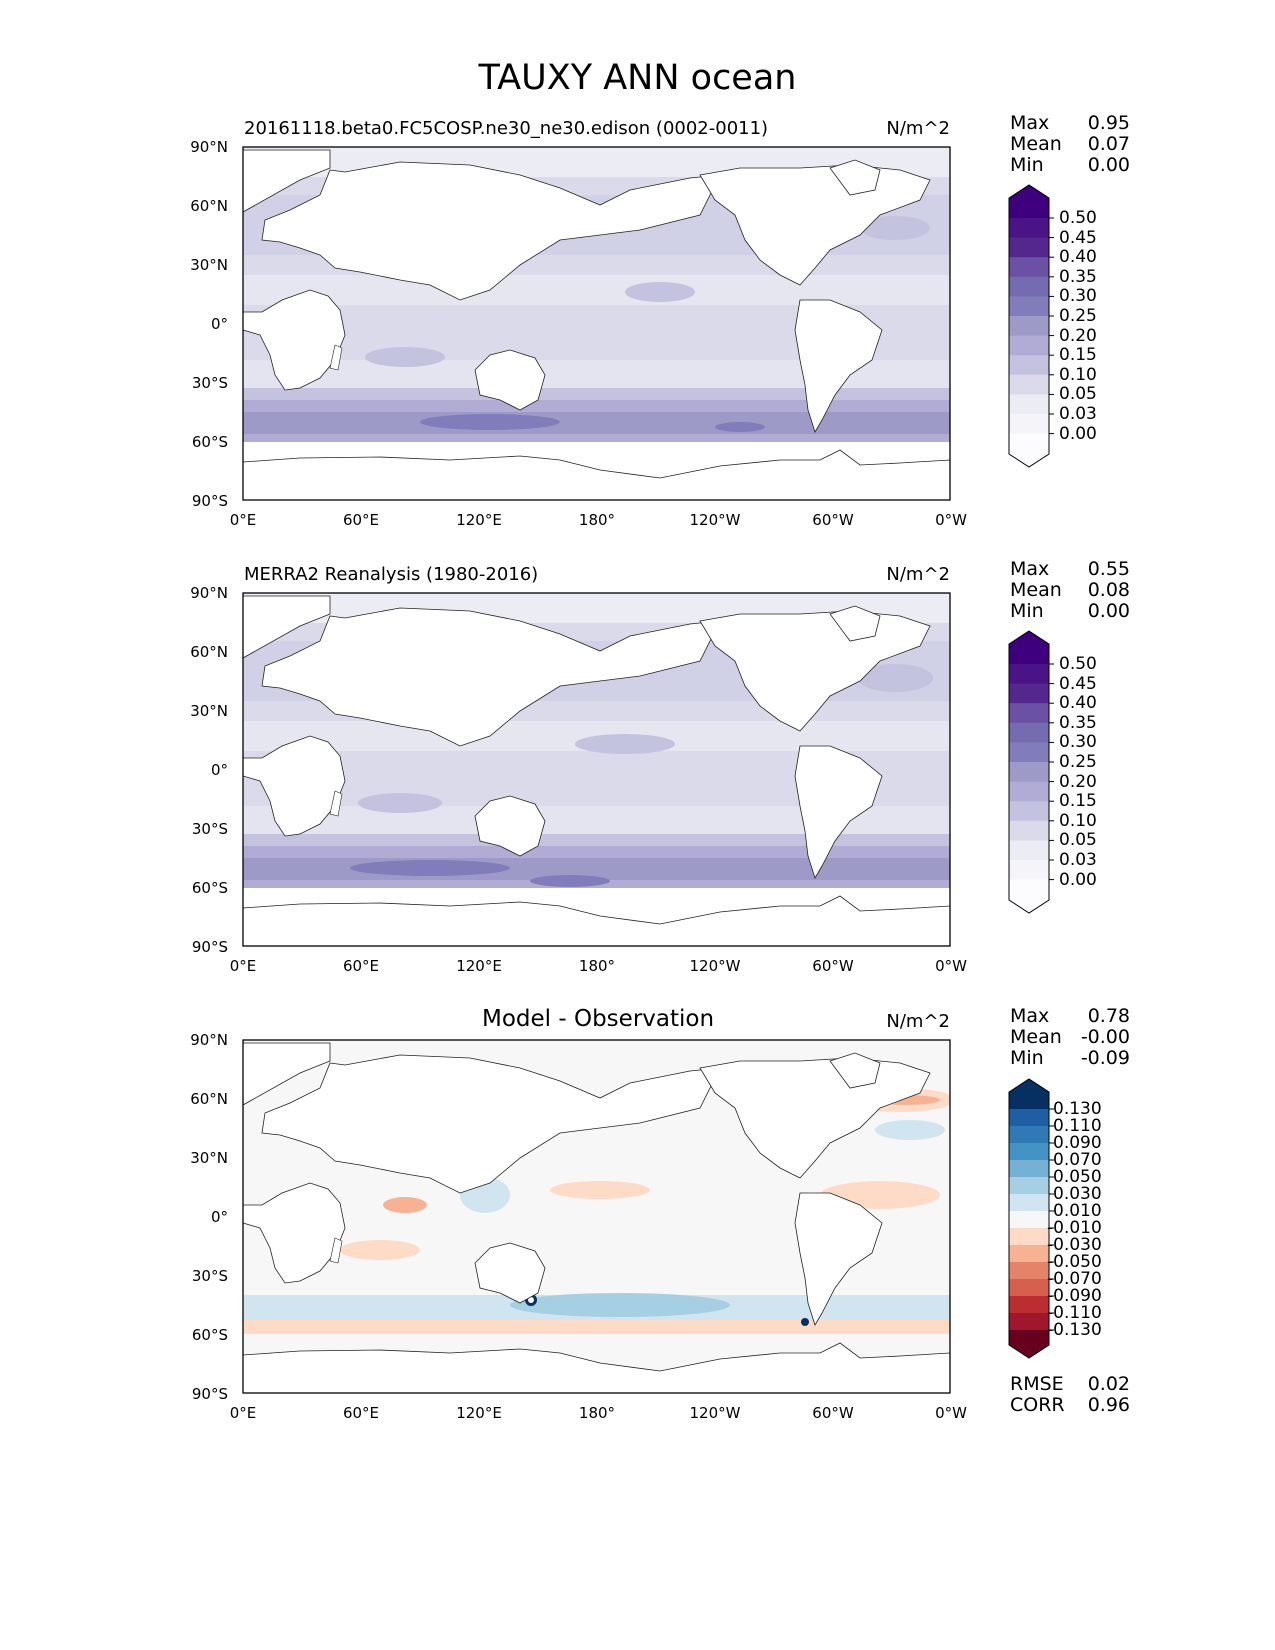  I want to click on panel-3-colorbar-label: -0.010, so click(1074, 1228).